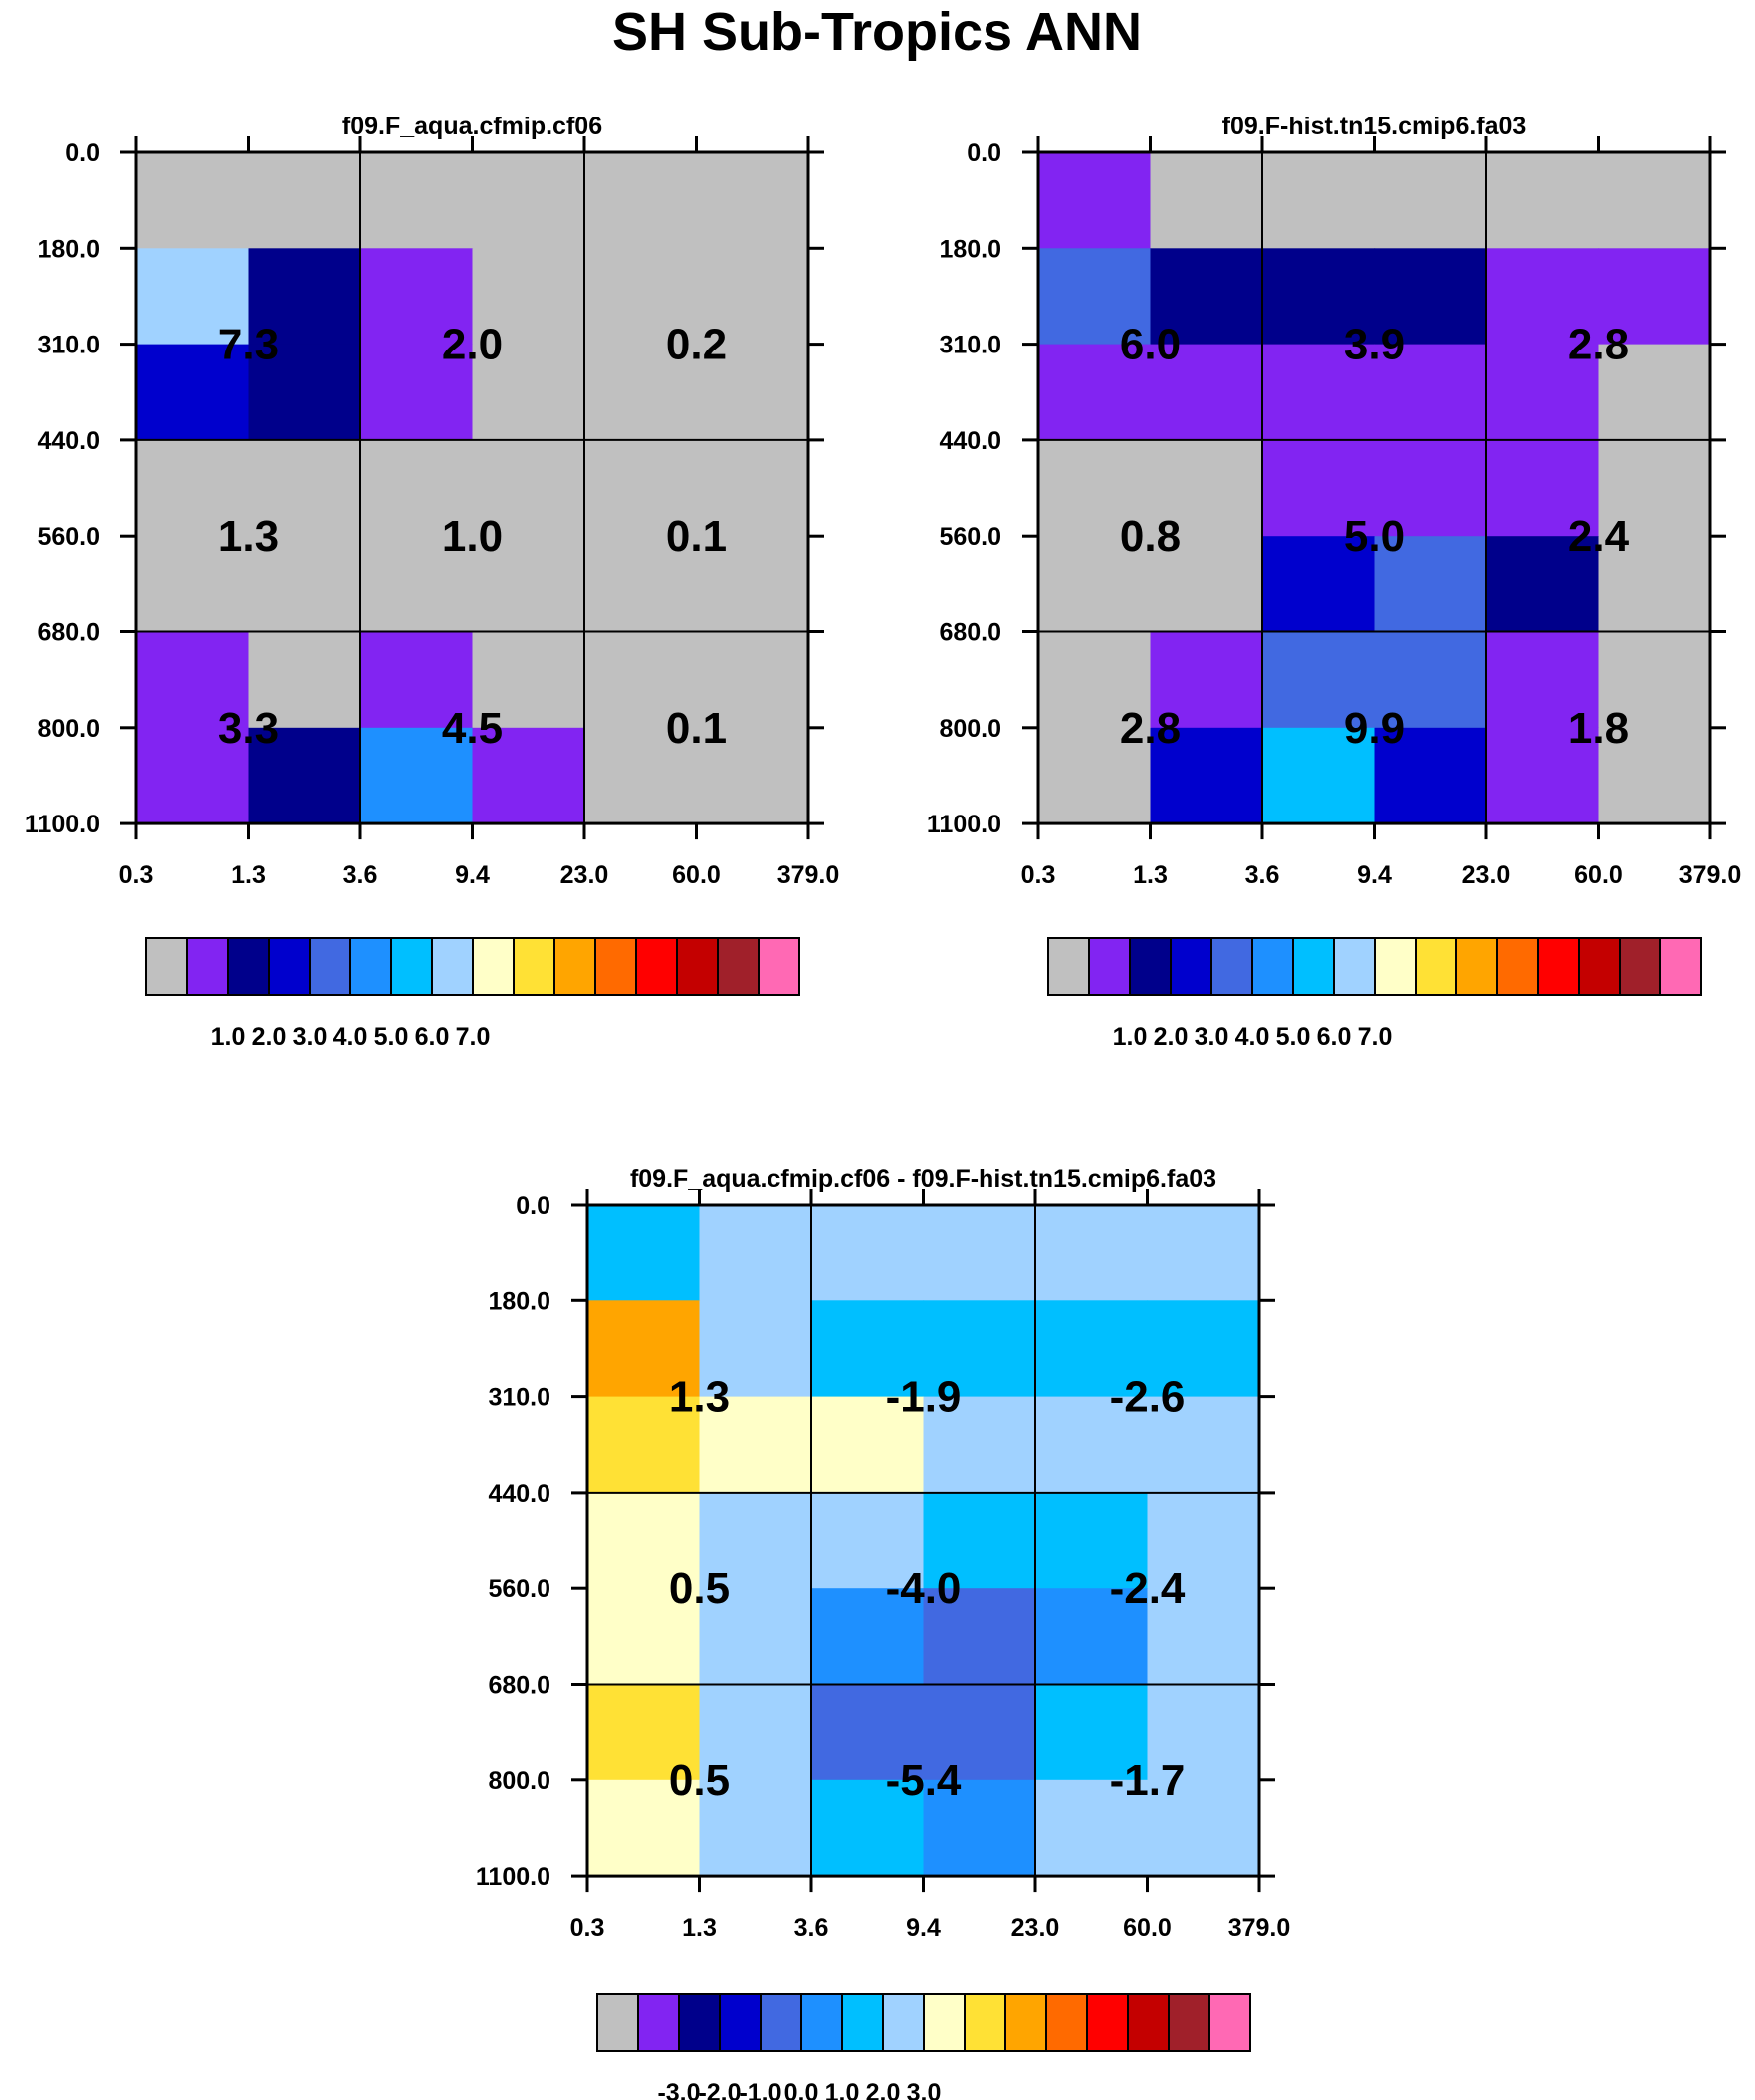  I want to click on cell-value-label: 3.3, so click(248, 728).